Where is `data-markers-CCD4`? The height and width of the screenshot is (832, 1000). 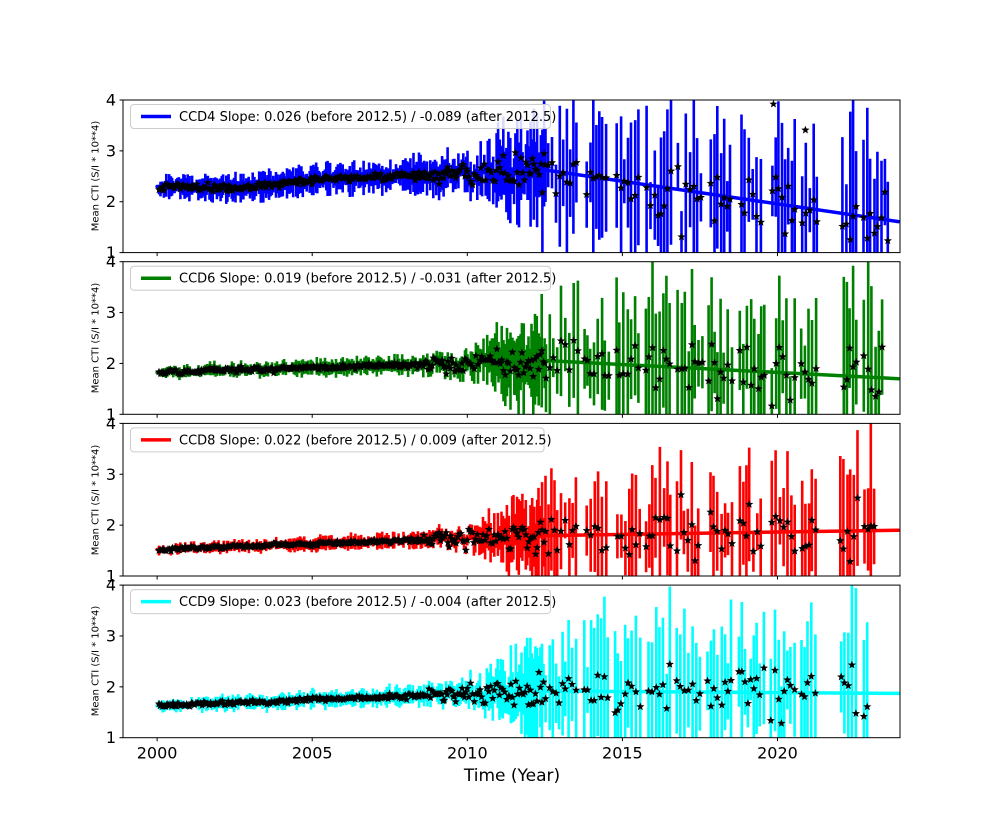 data-markers-CCD4 is located at coordinates (523, 172).